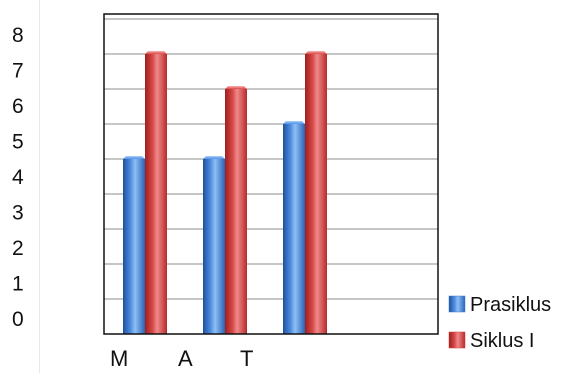 The width and height of the screenshot is (575, 373). What do you see at coordinates (236, 211) in the screenshot?
I see `bar-siklus-i-a` at bounding box center [236, 211].